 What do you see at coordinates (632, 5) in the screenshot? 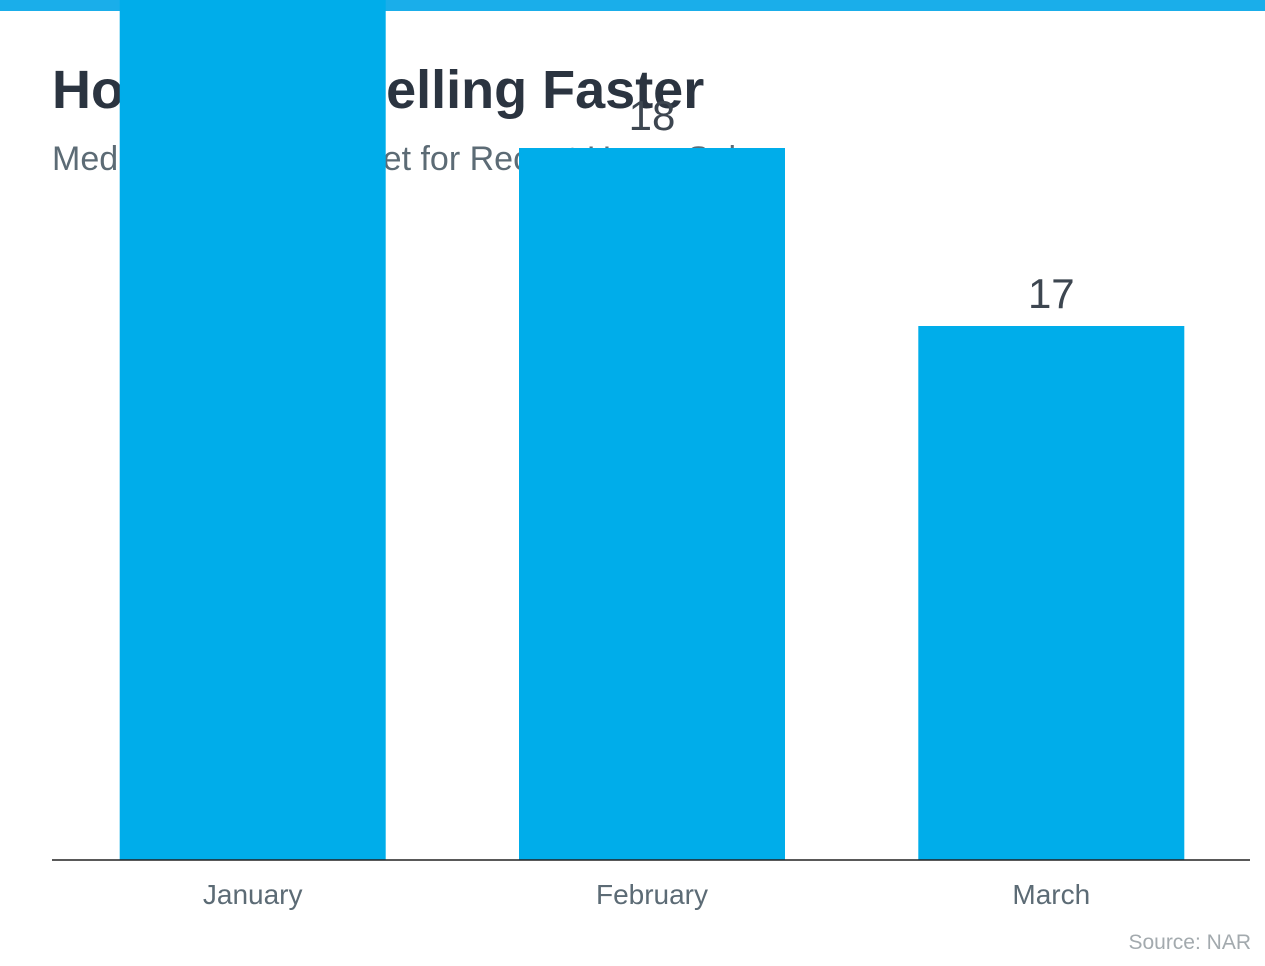
I see `top-accent-bar` at bounding box center [632, 5].